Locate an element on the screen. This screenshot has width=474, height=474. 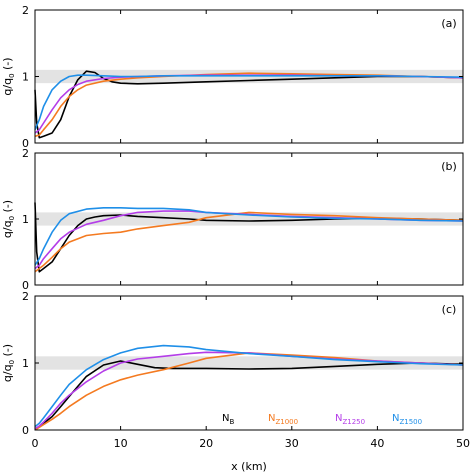
x-axis-label: x (km) is located at coordinates (249, 466).